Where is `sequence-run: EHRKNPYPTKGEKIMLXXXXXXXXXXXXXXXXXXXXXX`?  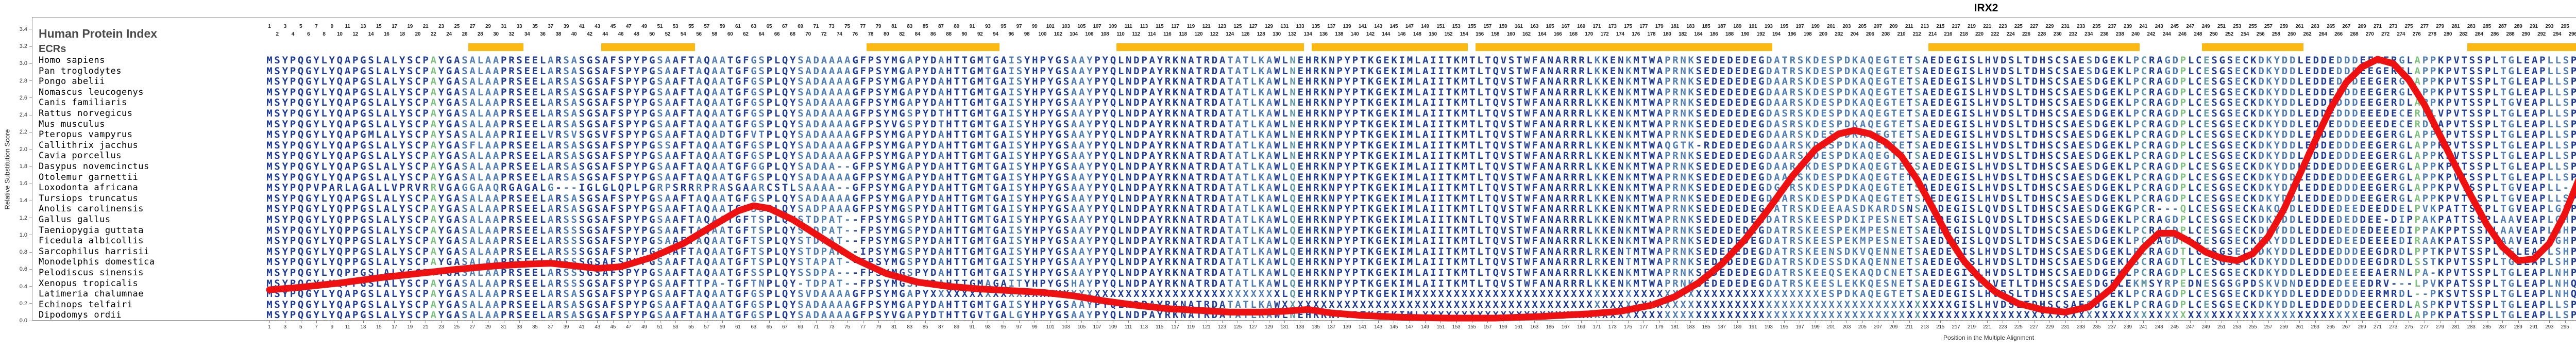 sequence-run: EHRKNPYPTKGEKIMLXXXXXXXXXXXXXXXXXXXXXX is located at coordinates (1446, 315).